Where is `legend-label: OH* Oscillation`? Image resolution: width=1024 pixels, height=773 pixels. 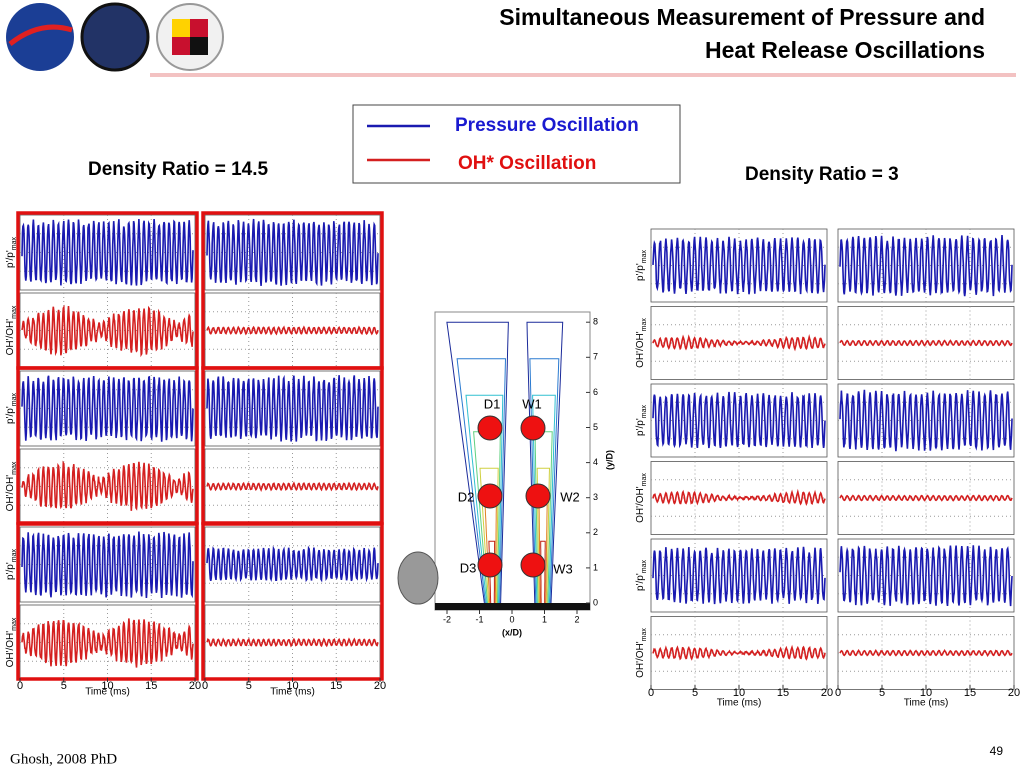 legend-label: OH* Oscillation is located at coordinates (527, 163).